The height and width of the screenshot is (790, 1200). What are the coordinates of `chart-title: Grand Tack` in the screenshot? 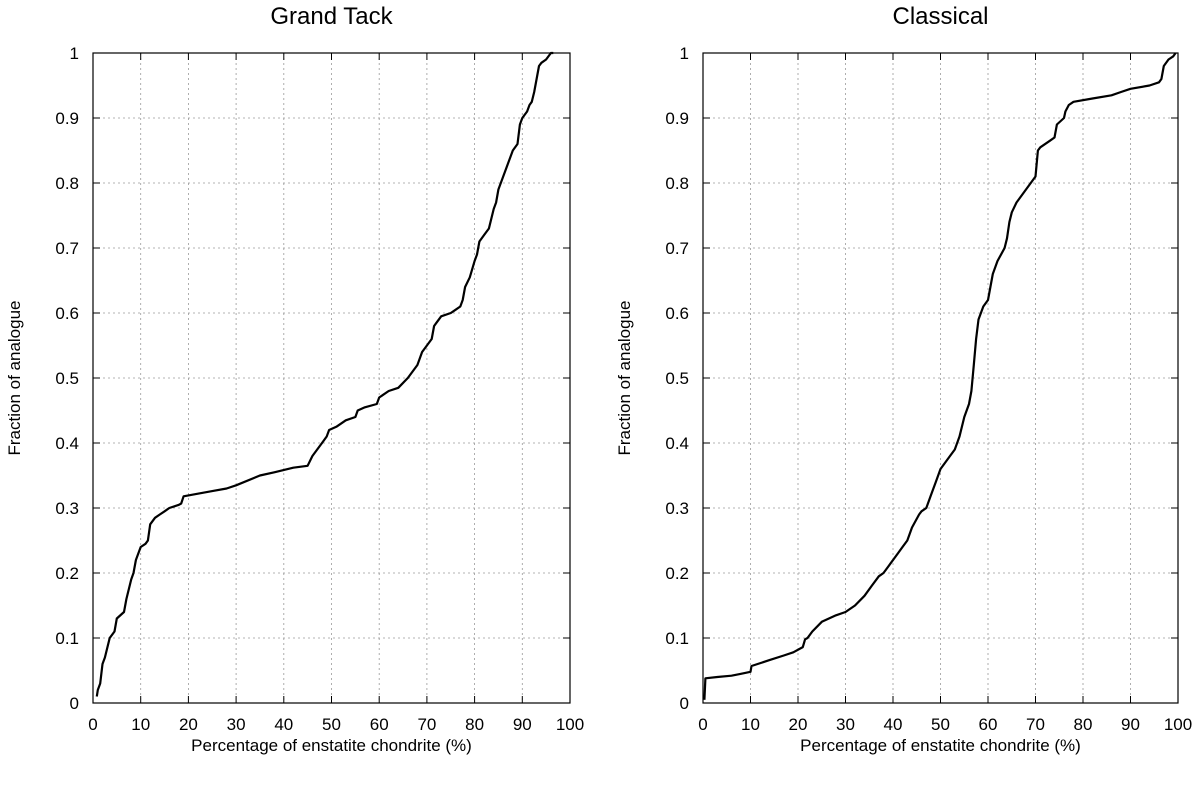 It's located at (331, 16).